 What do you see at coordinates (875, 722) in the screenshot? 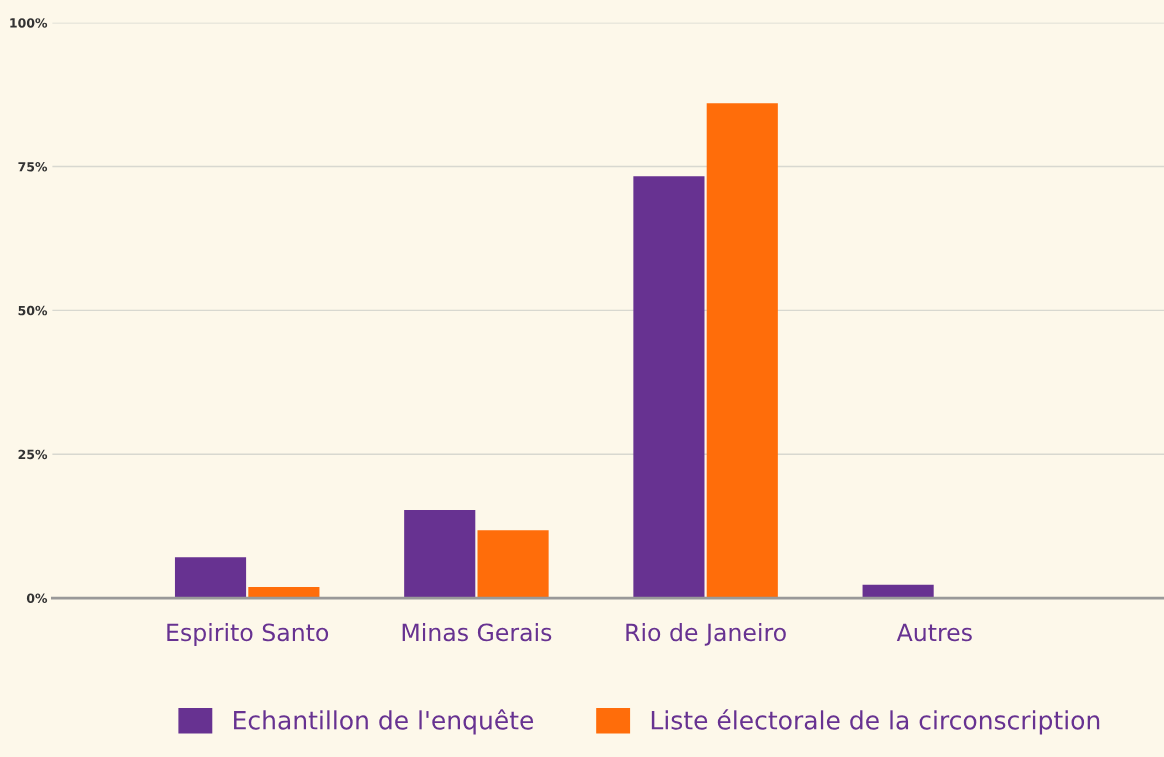
I see `legend-label: Liste électorale de la circonscription` at bounding box center [875, 722].